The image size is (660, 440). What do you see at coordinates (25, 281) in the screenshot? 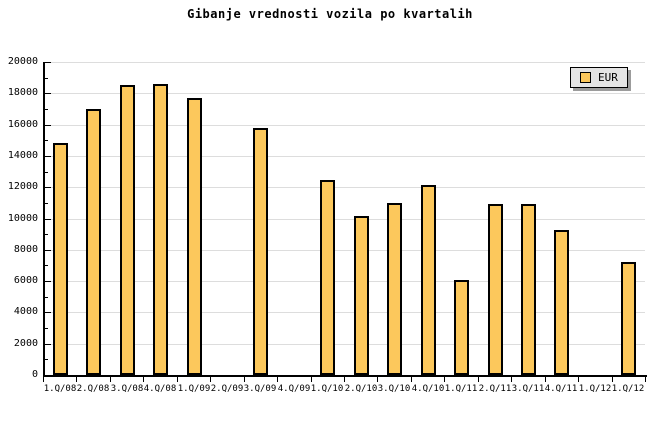
I see `y-tick-label: 6000` at bounding box center [25, 281].